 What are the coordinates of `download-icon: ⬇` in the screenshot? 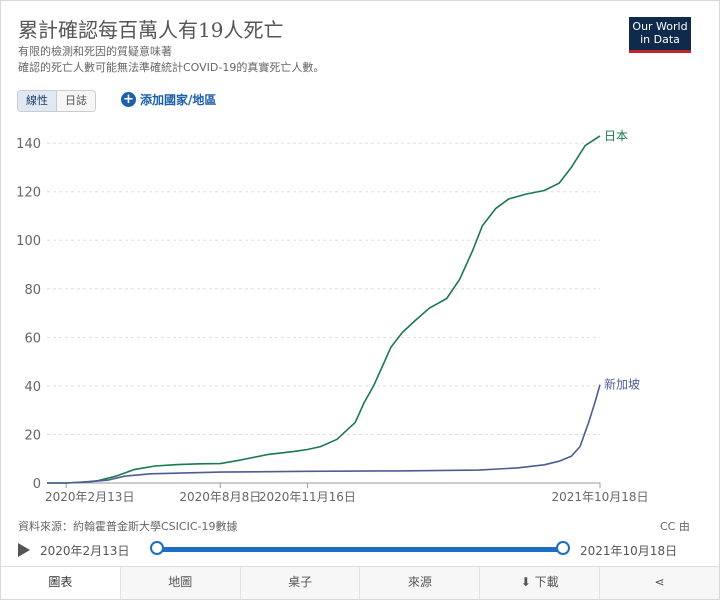 It's located at (525, 582).